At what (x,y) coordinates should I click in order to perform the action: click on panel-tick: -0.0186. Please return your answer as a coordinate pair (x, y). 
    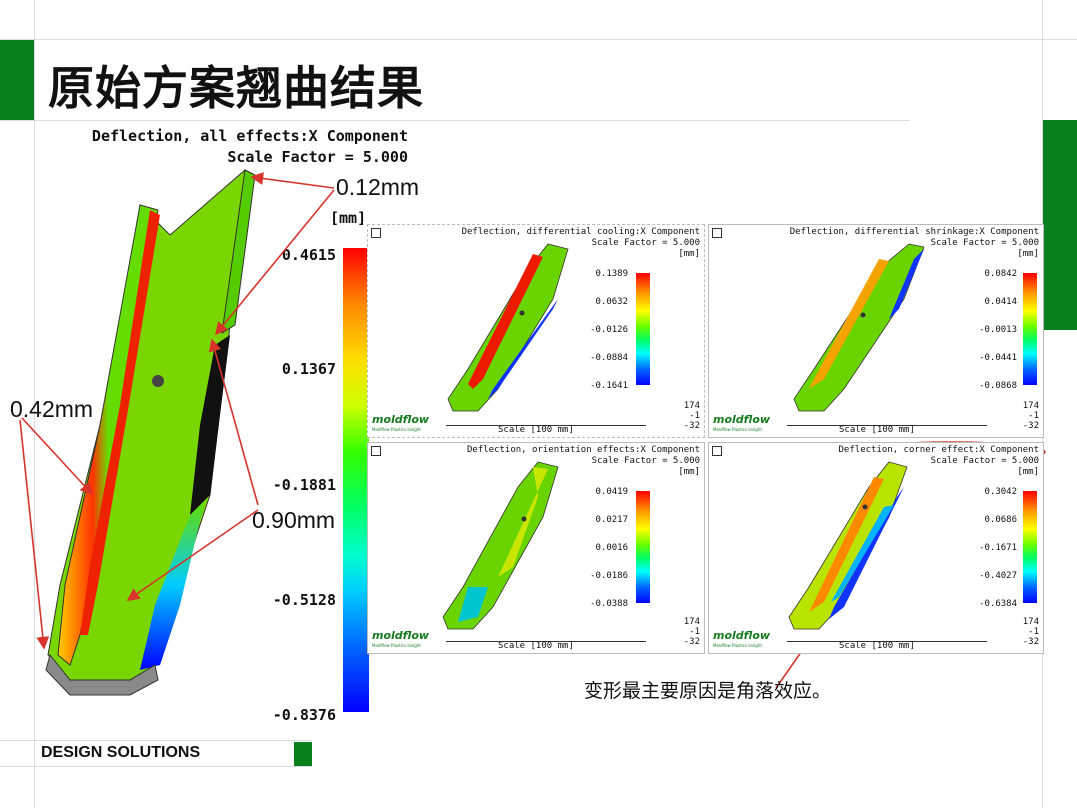
    Looking at the image, I should click on (609, 576).